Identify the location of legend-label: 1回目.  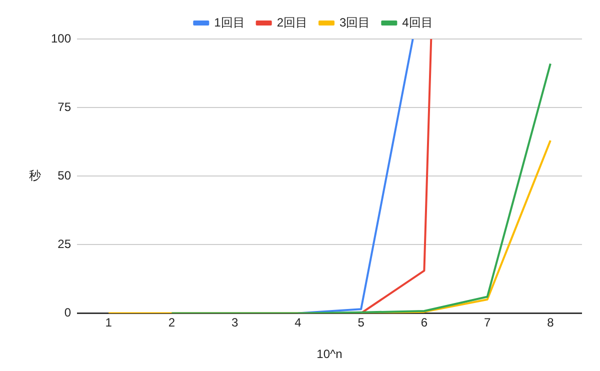
(229, 22).